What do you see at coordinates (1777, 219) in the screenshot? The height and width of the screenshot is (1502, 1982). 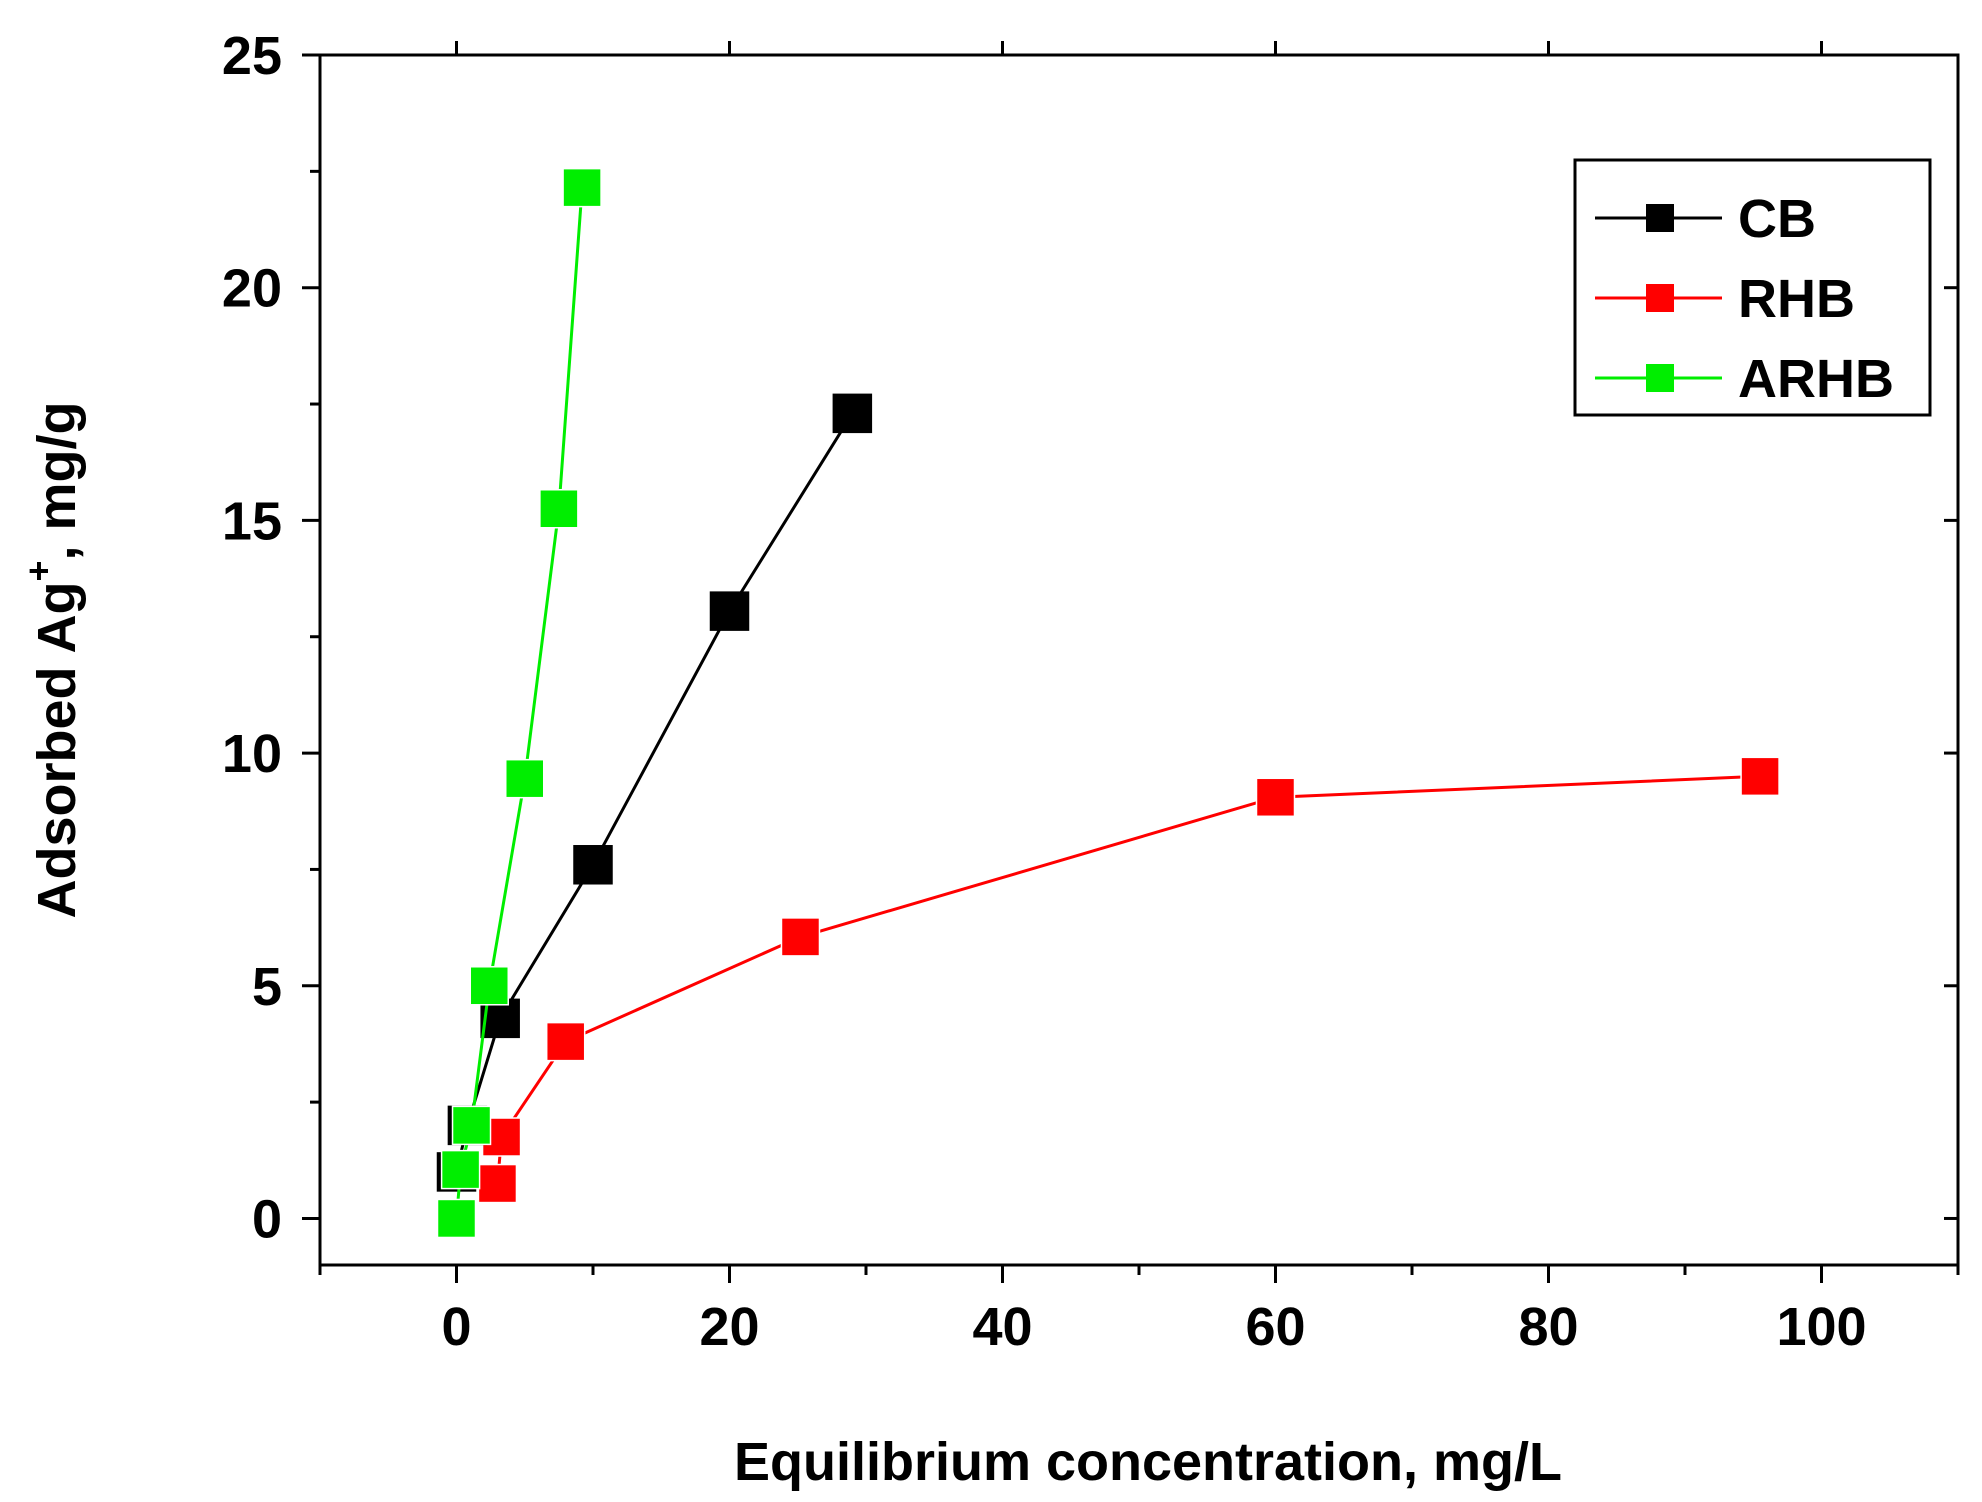 I see `legend-label: CB` at bounding box center [1777, 219].